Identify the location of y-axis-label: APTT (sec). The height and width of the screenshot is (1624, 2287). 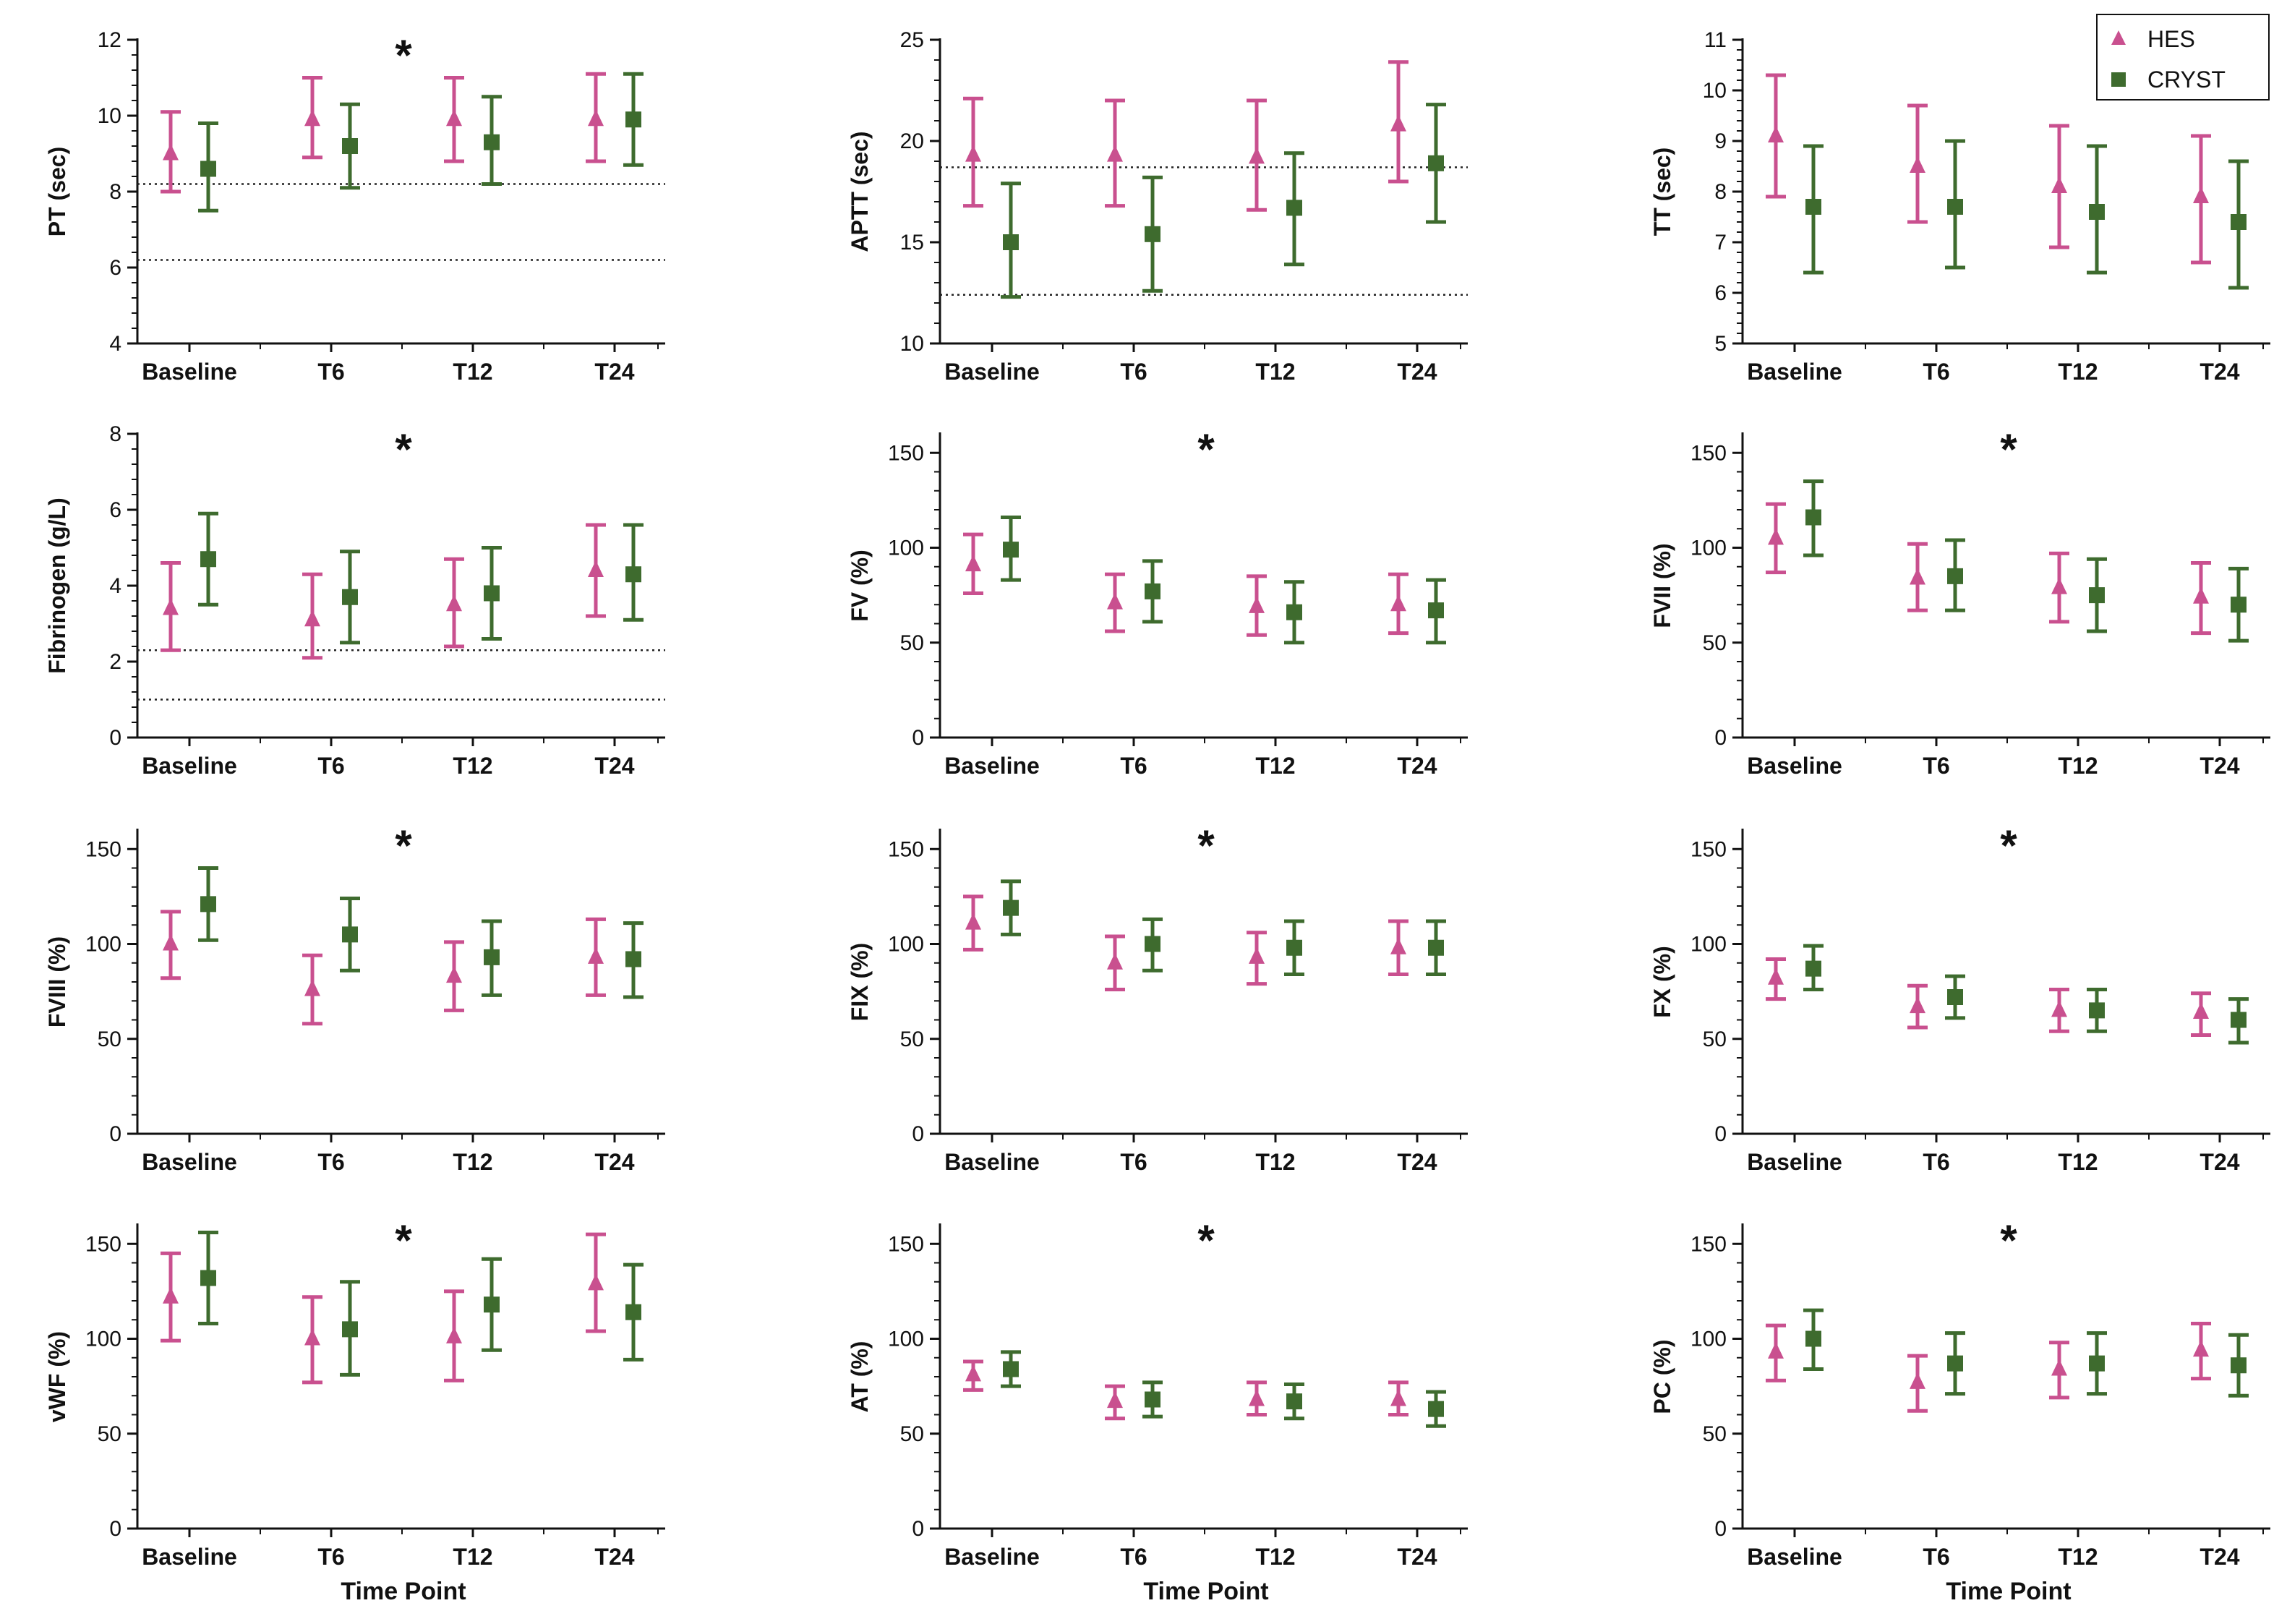
(860, 191).